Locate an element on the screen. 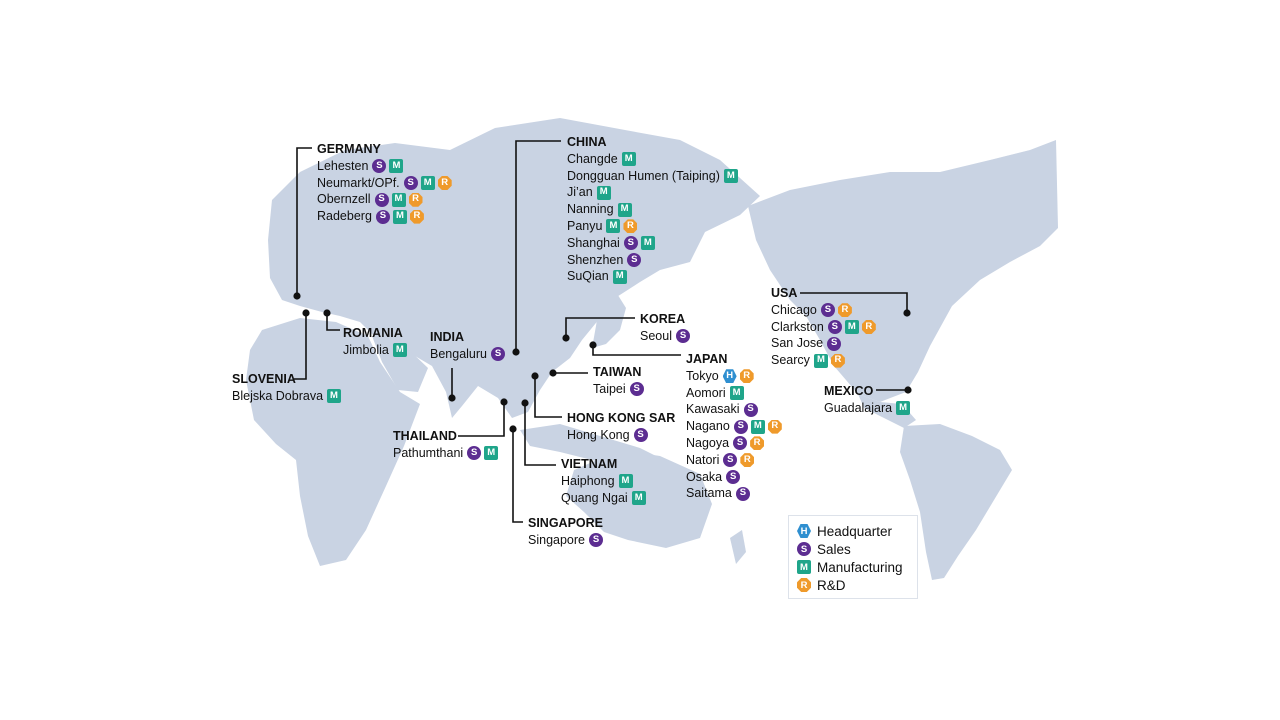 The height and width of the screenshot is (720, 1280). city-row: Hong Kong S is located at coordinates (621, 435).